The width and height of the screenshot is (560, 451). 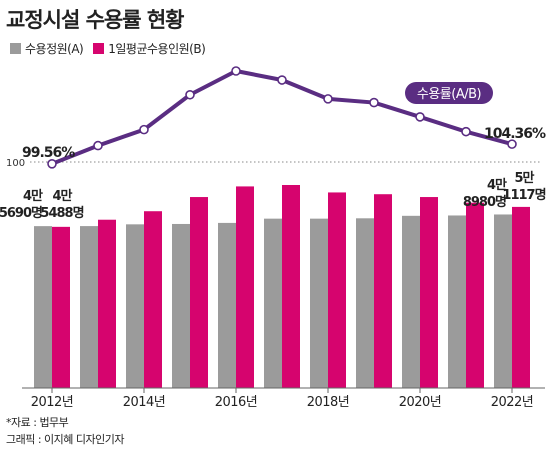 What do you see at coordinates (374, 102) in the screenshot?
I see `rate-point-2019` at bounding box center [374, 102].